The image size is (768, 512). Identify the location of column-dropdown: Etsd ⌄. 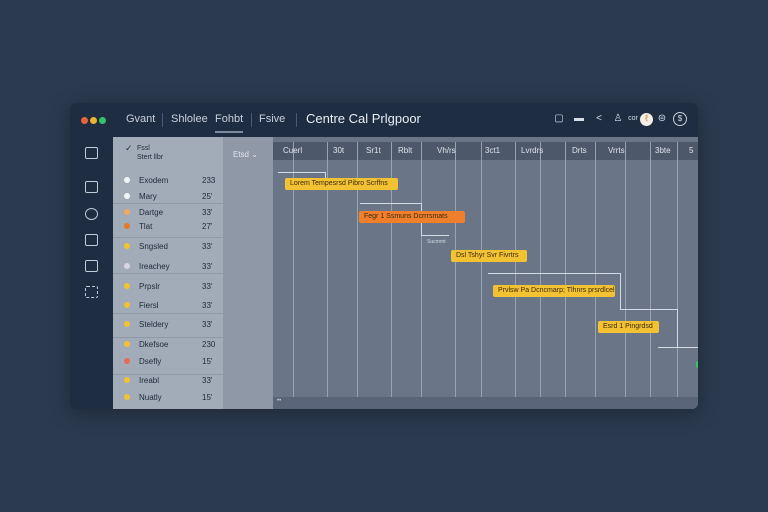
(245, 154).